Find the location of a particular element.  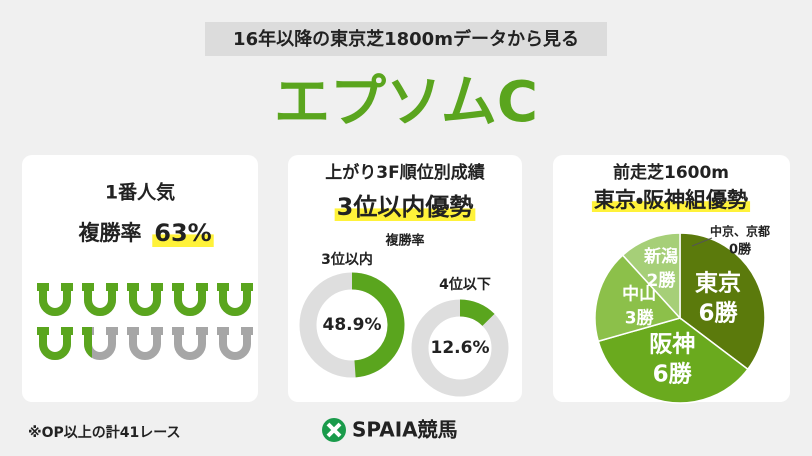

metric-value: 63% is located at coordinates (182, 233).